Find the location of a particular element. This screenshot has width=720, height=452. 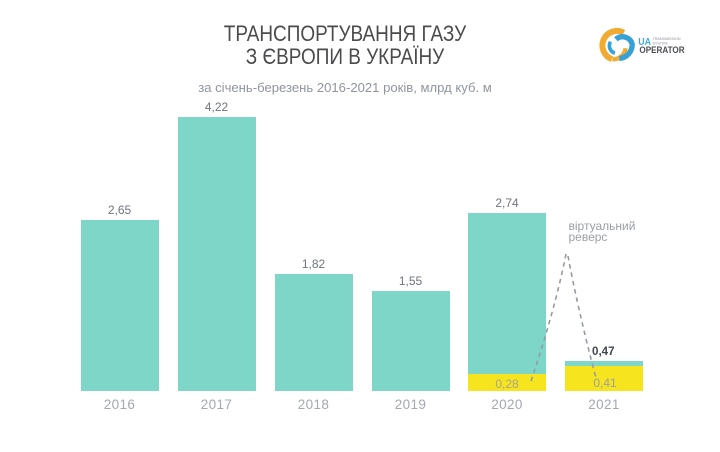

svg-text: TRANSMISSION is located at coordinates (667, 39).